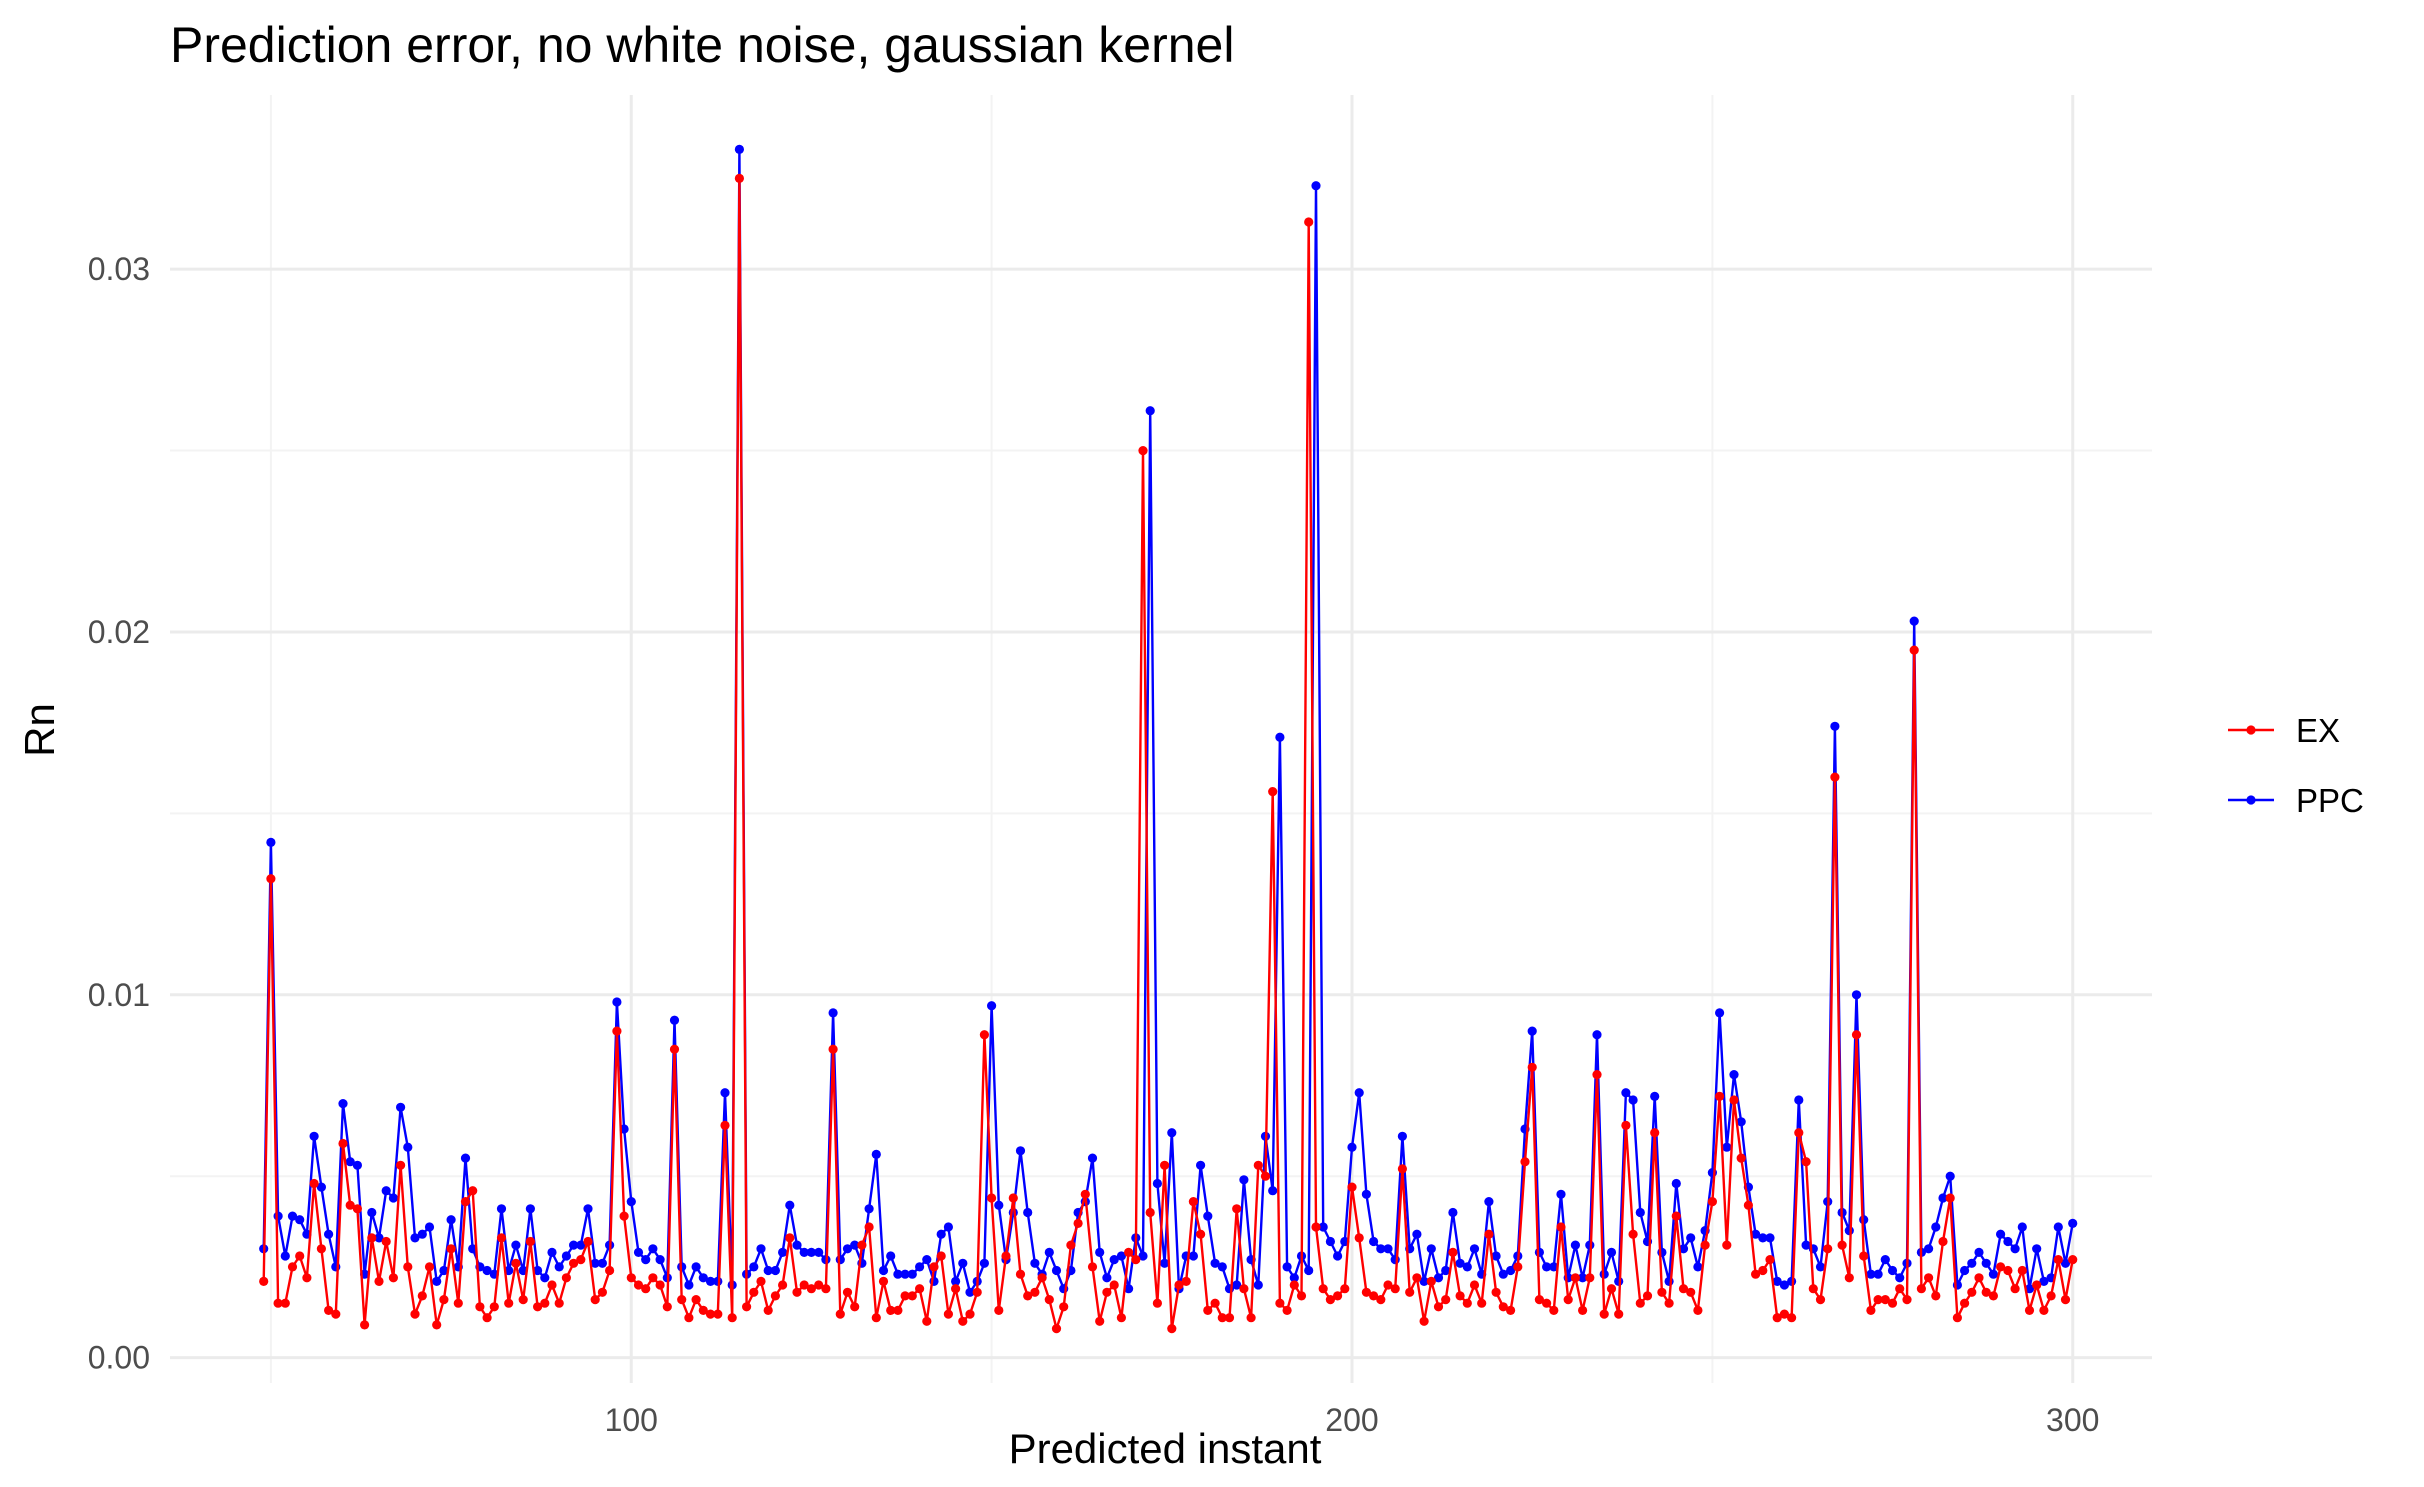 The image size is (2424, 1487). Describe the element at coordinates (119, 269) in the screenshot. I see `y-tick-label-3: 0.03` at that location.